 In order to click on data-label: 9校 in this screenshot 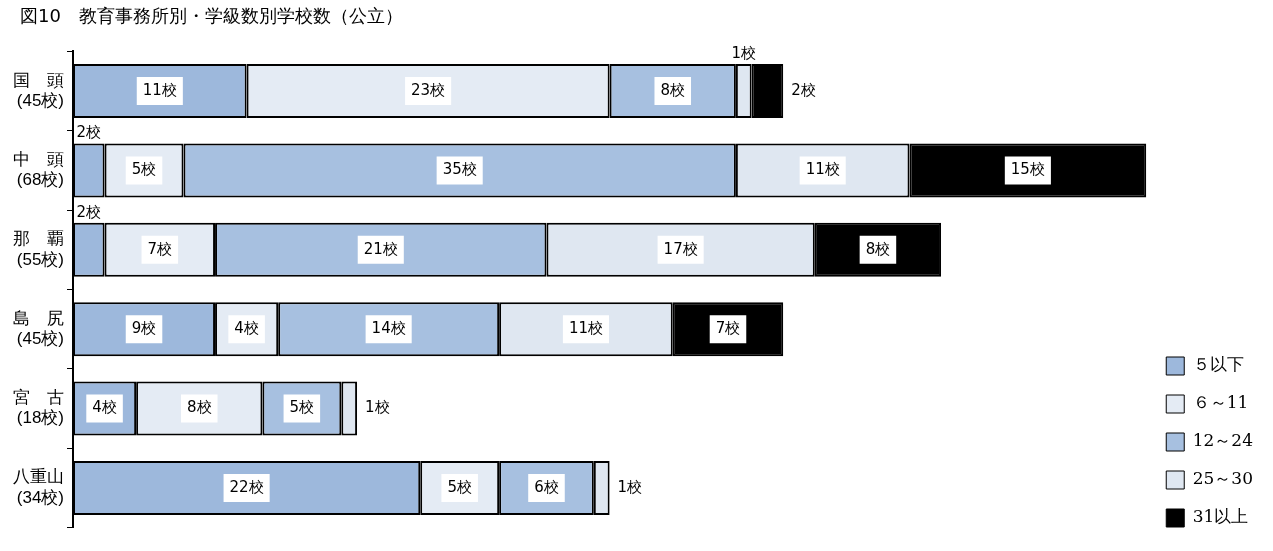, I will do `click(144, 328)`.